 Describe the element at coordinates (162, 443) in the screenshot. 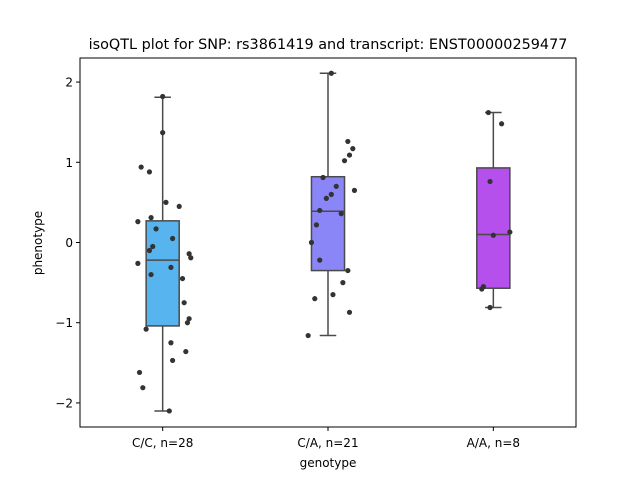

I see `x-tick-label: C/C, n=28` at that location.